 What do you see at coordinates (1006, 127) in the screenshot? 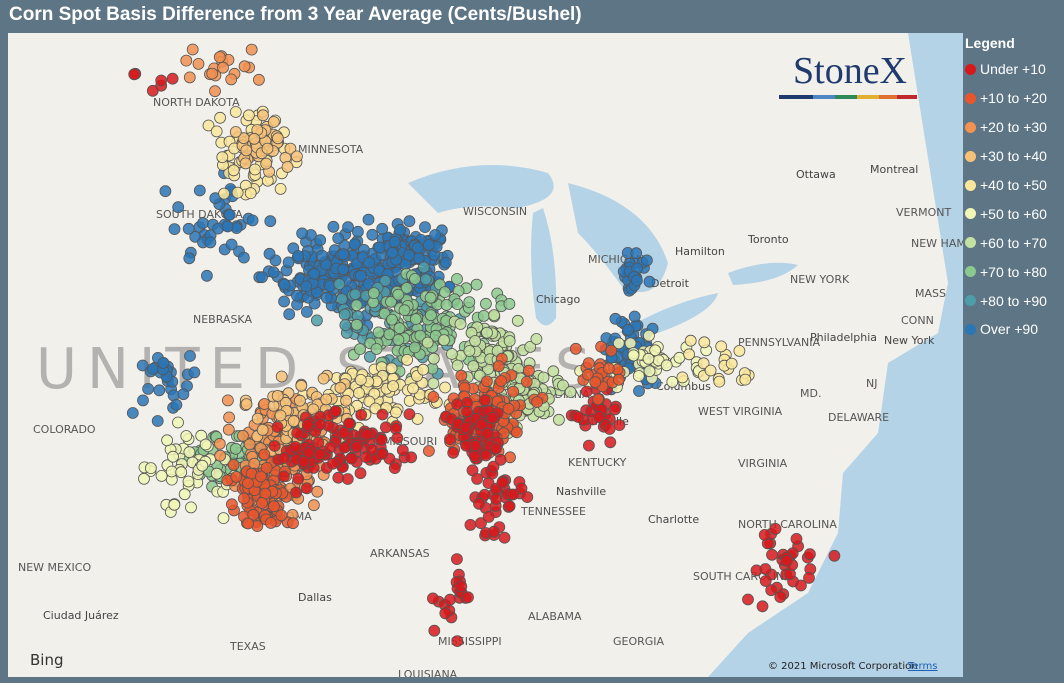
I see `legend-item: +20 to +30` at bounding box center [1006, 127].